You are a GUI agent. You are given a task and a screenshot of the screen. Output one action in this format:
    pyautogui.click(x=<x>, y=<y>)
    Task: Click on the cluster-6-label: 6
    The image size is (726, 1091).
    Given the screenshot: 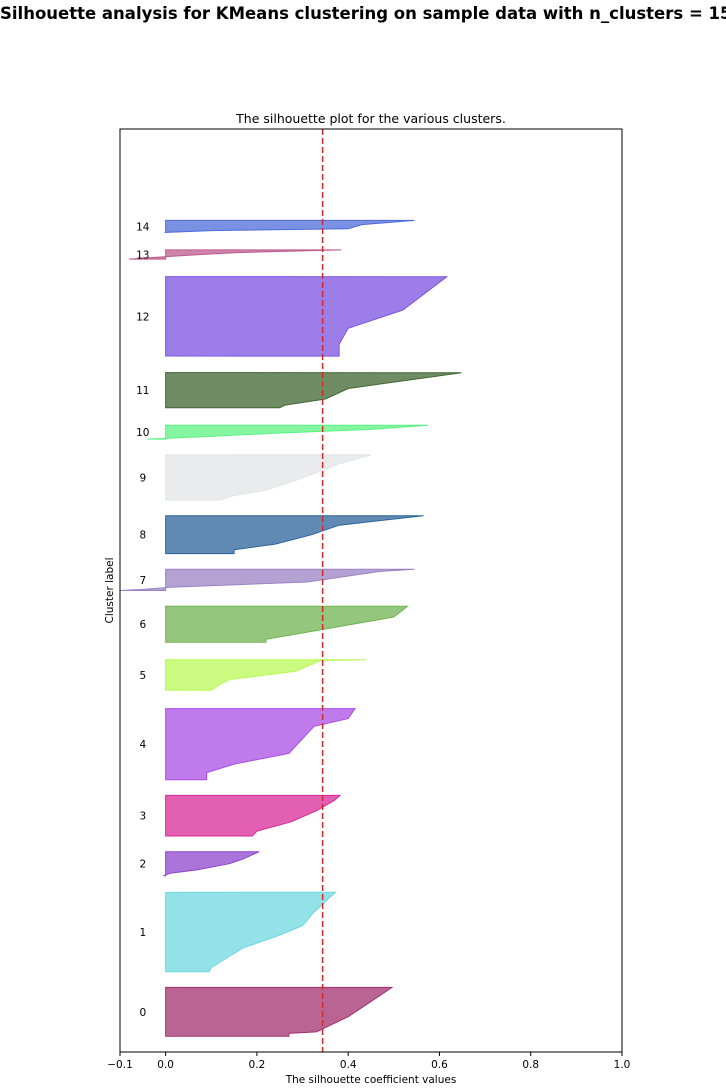 What is the action you would take?
    pyautogui.click(x=142, y=625)
    